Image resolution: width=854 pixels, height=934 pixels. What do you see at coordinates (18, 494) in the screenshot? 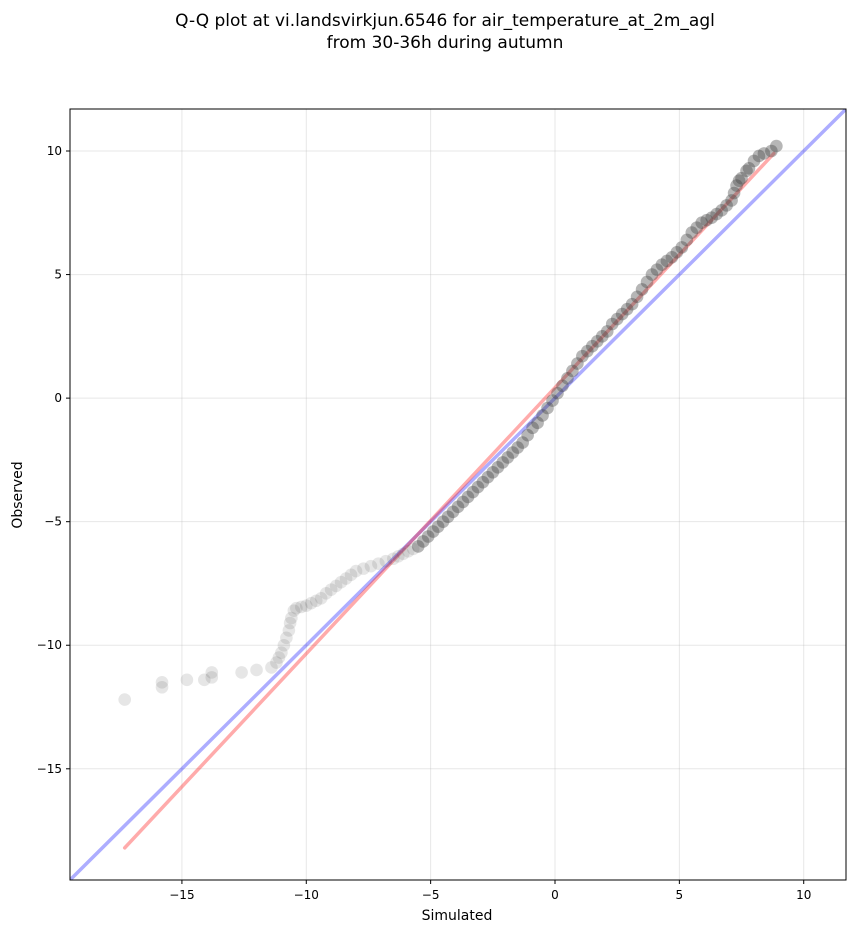
I see `y-axis-label: Observed` at bounding box center [18, 494].